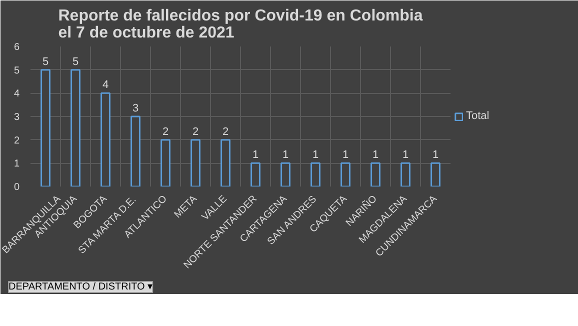 This screenshot has height=326, width=578. What do you see at coordinates (17, 117) in the screenshot?
I see `y-tick-label: 3` at bounding box center [17, 117].